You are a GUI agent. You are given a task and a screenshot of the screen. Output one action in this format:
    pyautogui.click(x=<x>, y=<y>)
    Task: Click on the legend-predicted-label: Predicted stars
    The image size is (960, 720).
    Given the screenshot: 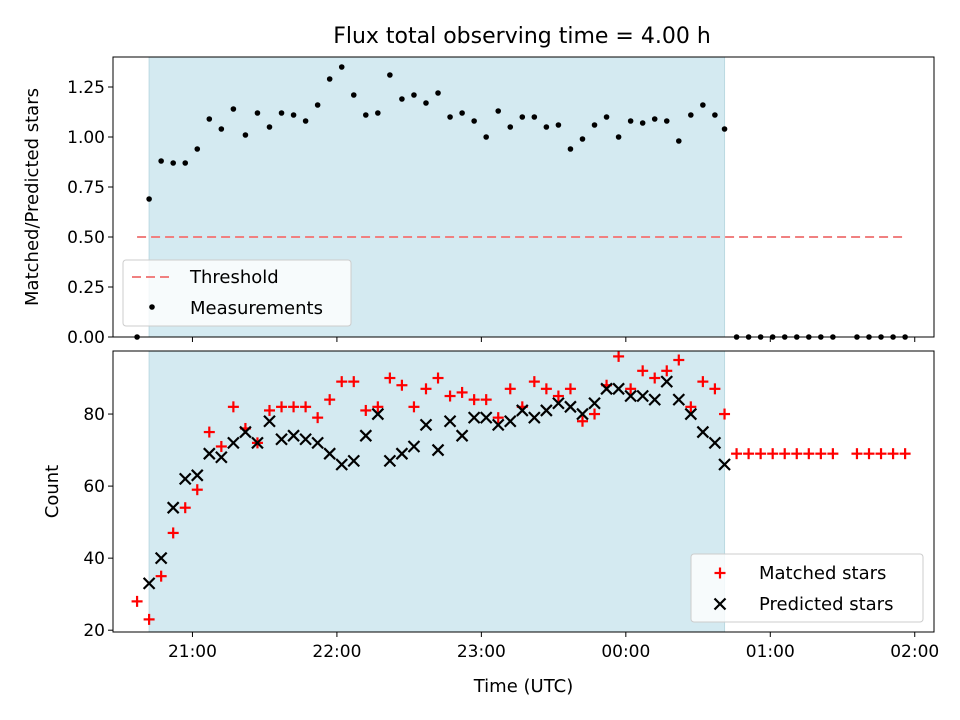 What is the action you would take?
    pyautogui.click(x=826, y=604)
    